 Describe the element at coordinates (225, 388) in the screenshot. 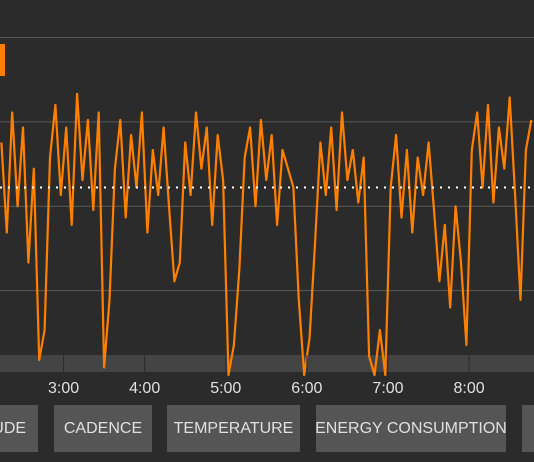

I see `x-tick-label: 5:00` at that location.